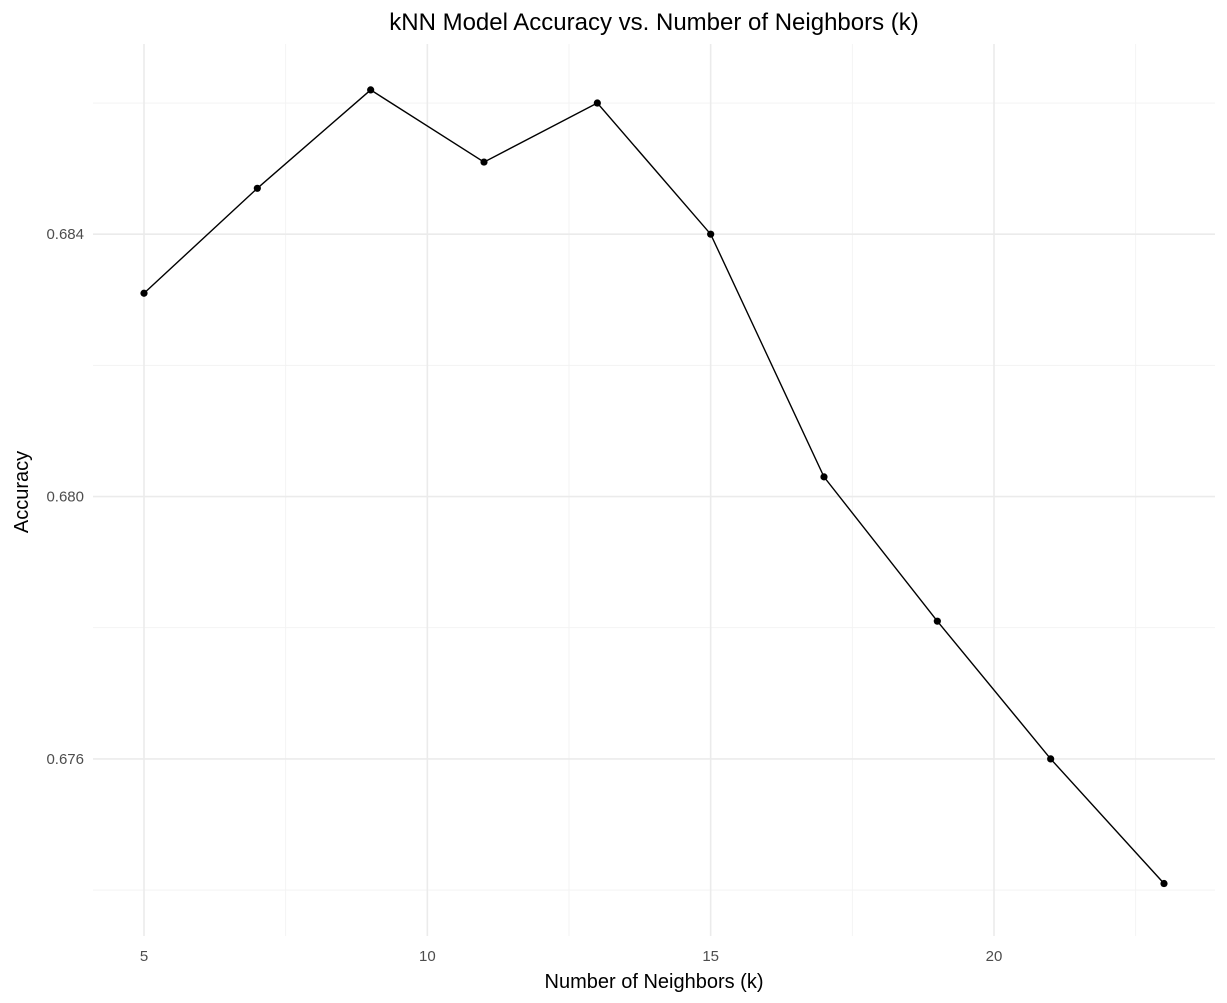 Image resolution: width=1227 pixels, height=1003 pixels. What do you see at coordinates (65, 759) in the screenshot?
I see `y-tick-label: 0.676` at bounding box center [65, 759].